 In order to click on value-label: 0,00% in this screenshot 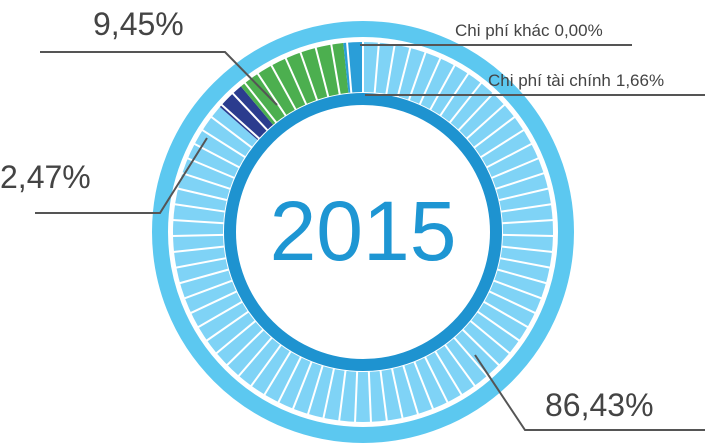, I will do `click(579, 30)`.